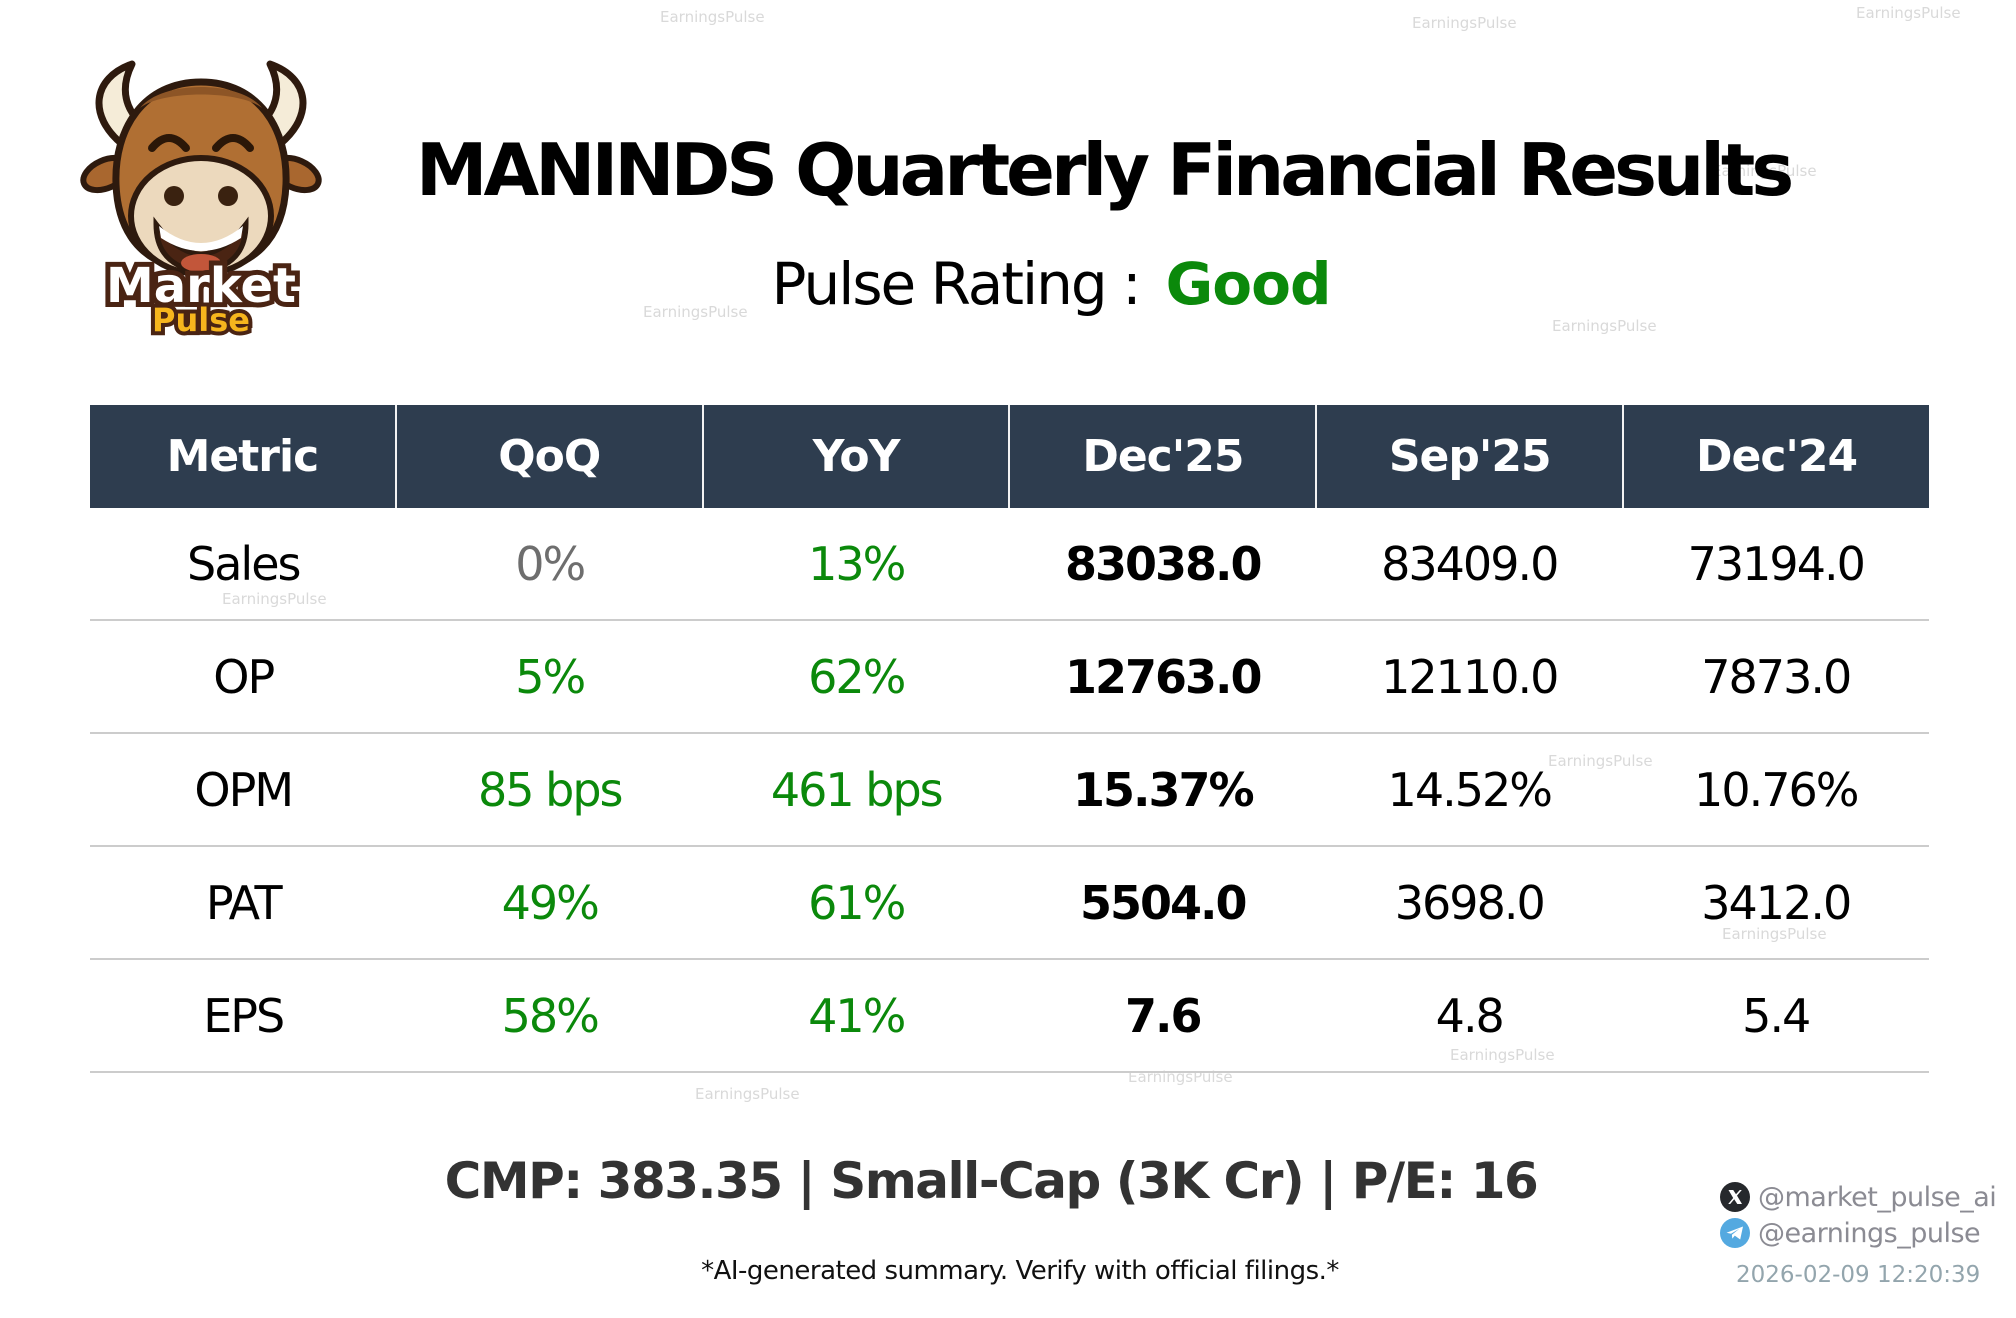  Describe the element at coordinates (1470, 563) in the screenshot. I see `table-cell: 83409.0` at that location.